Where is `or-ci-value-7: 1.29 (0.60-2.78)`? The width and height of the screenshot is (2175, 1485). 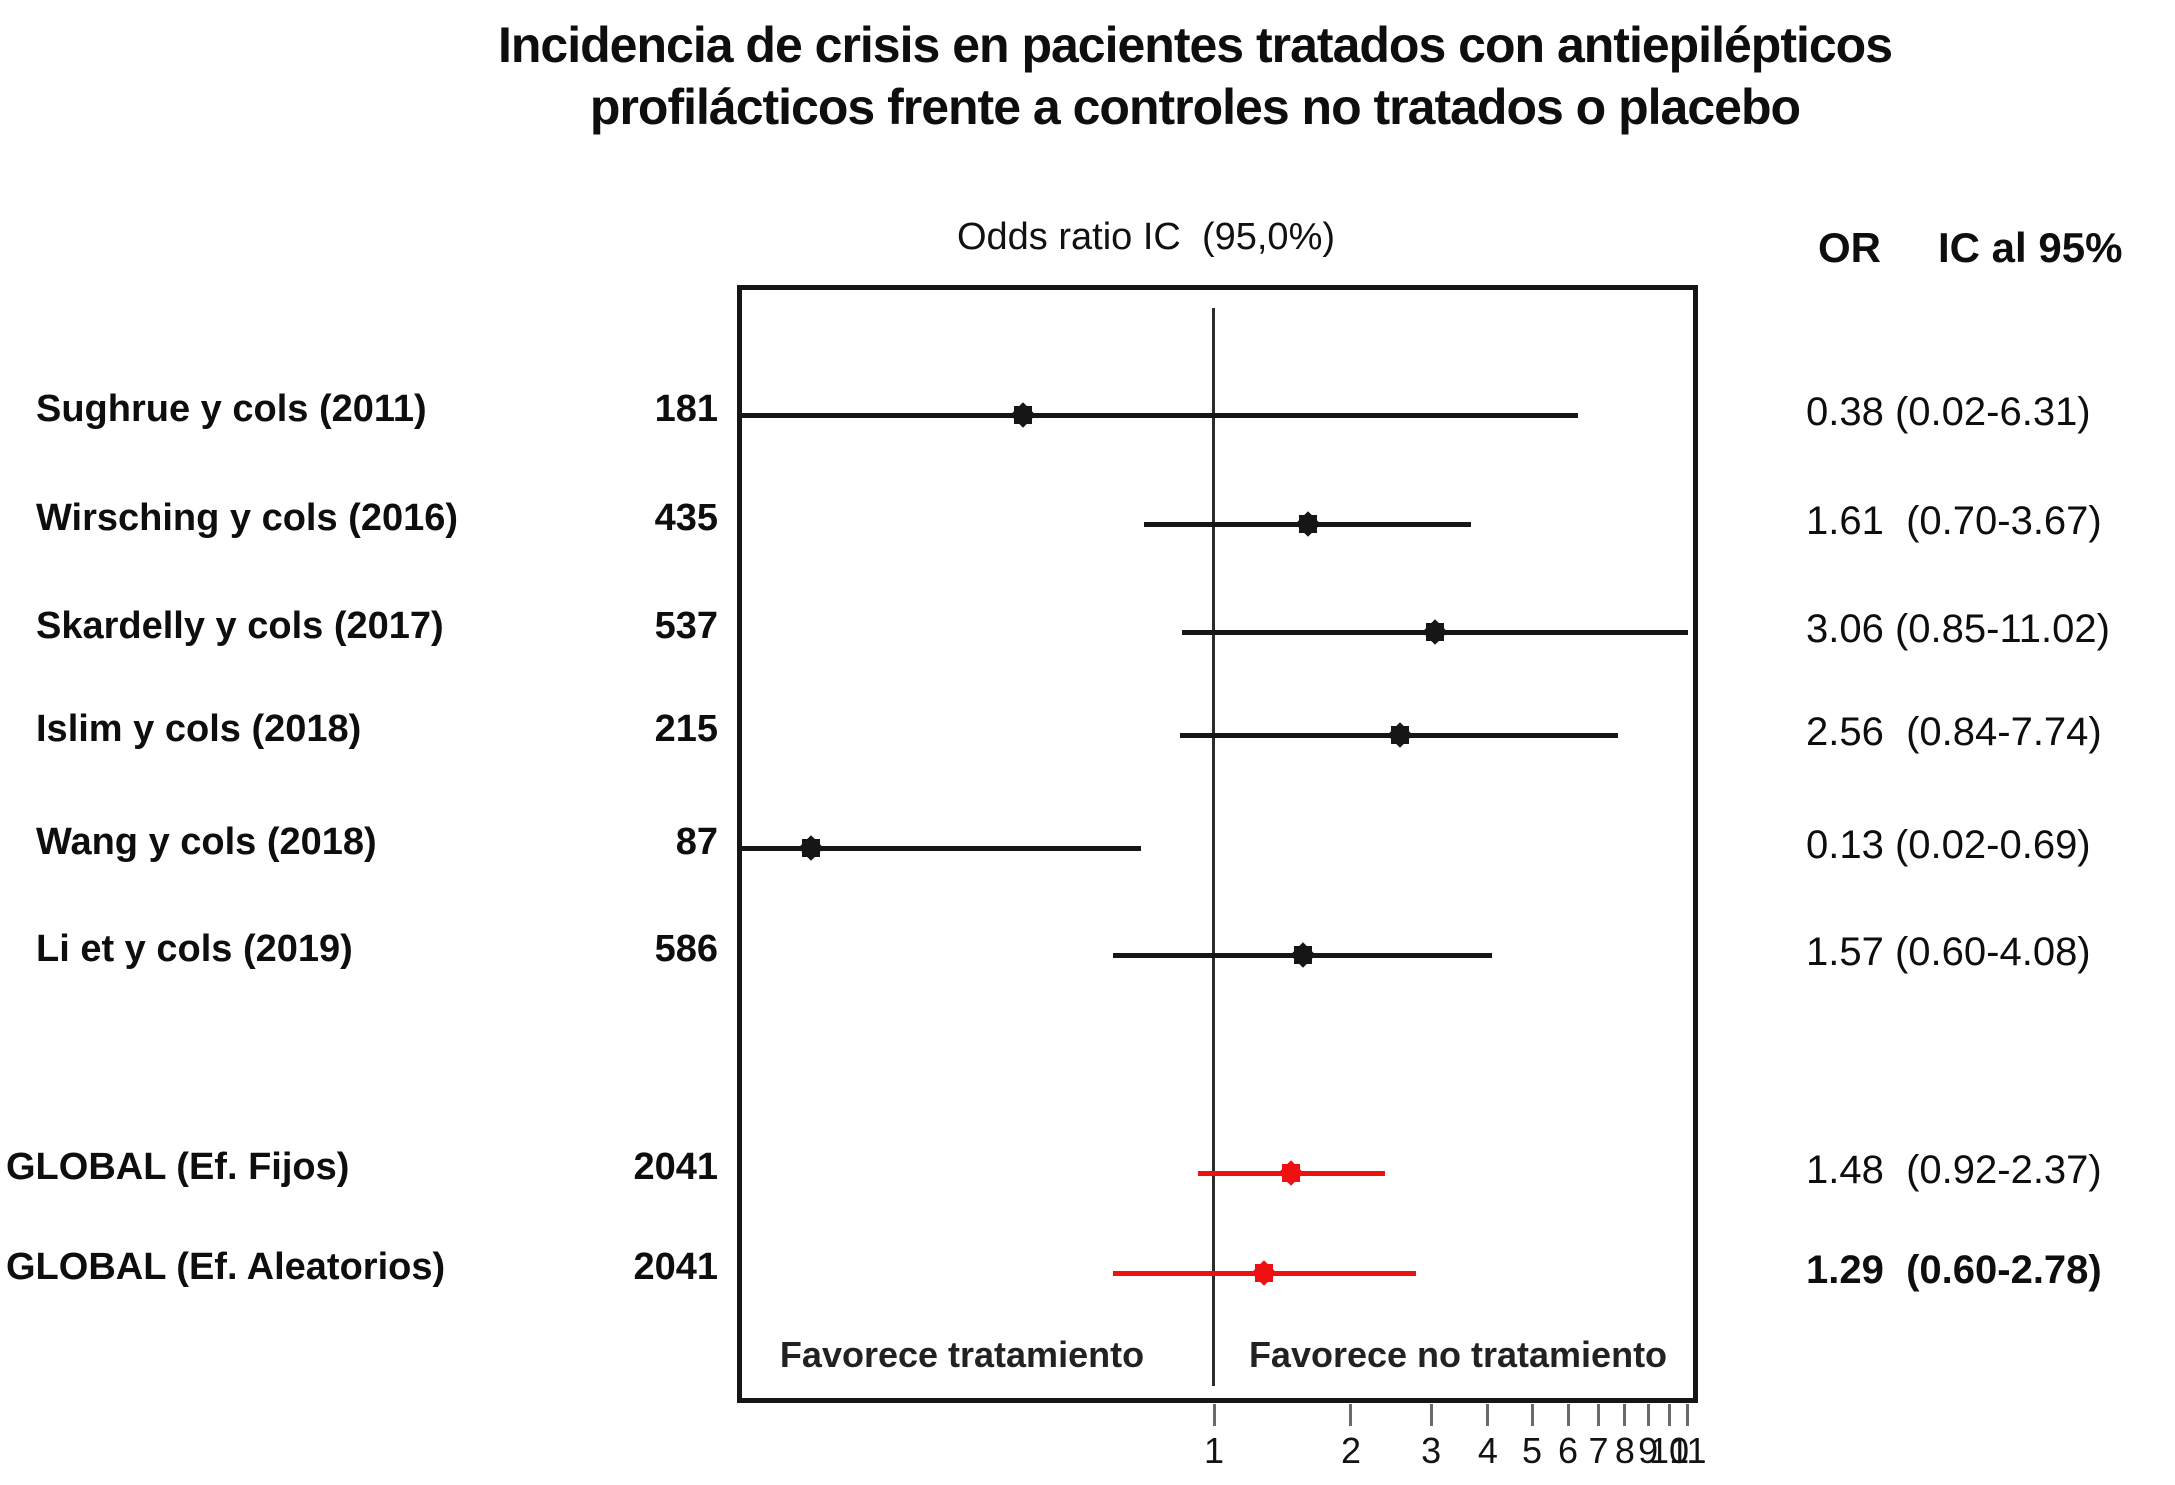
or-ci-value-7: 1.29 (0.60-2.78) is located at coordinates (1954, 1270).